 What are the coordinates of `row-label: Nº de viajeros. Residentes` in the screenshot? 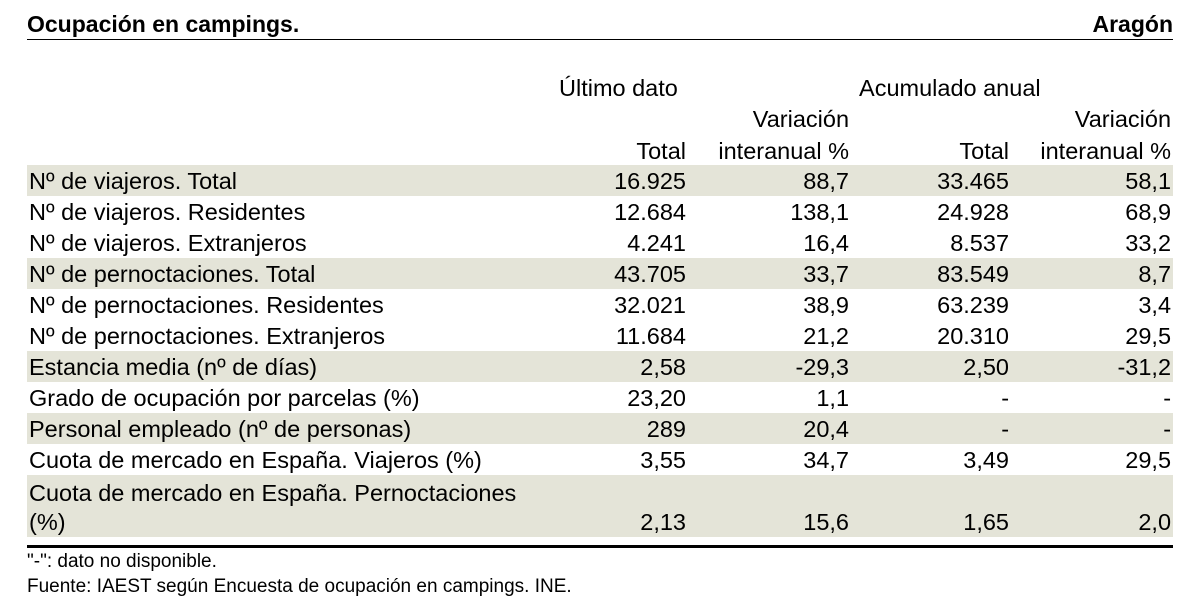 It's located at (167, 212).